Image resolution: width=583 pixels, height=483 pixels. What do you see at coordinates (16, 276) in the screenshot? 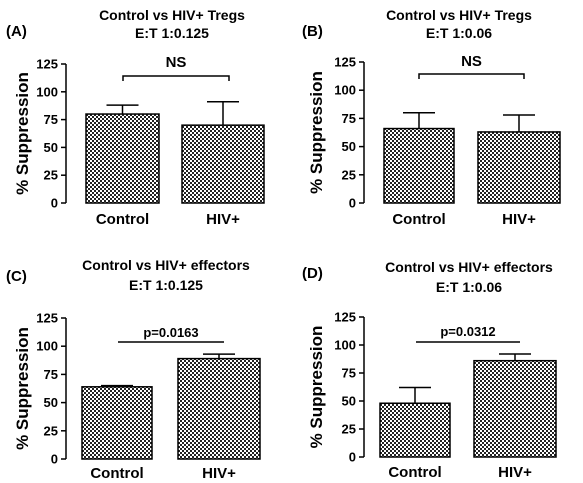
I see `panel-label: (C)` at bounding box center [16, 276].